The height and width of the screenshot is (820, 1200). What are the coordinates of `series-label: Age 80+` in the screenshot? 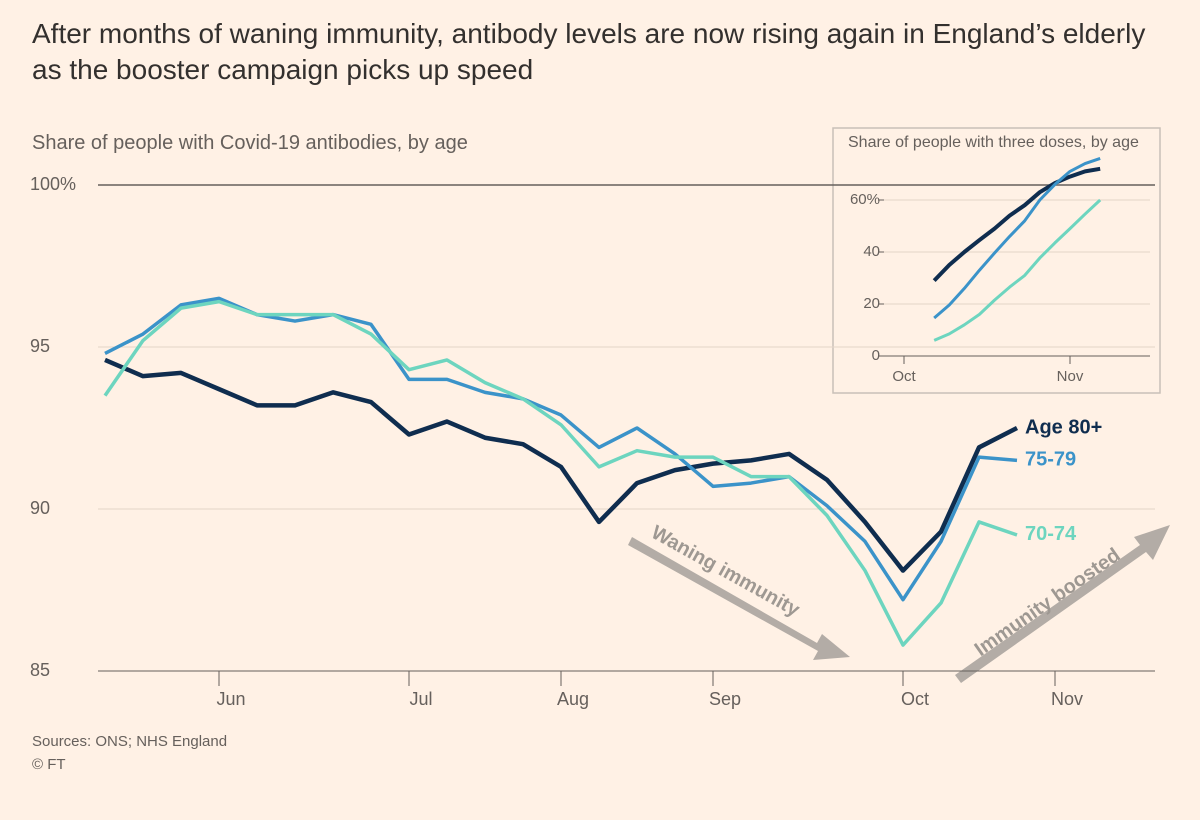 It's located at (1063, 427).